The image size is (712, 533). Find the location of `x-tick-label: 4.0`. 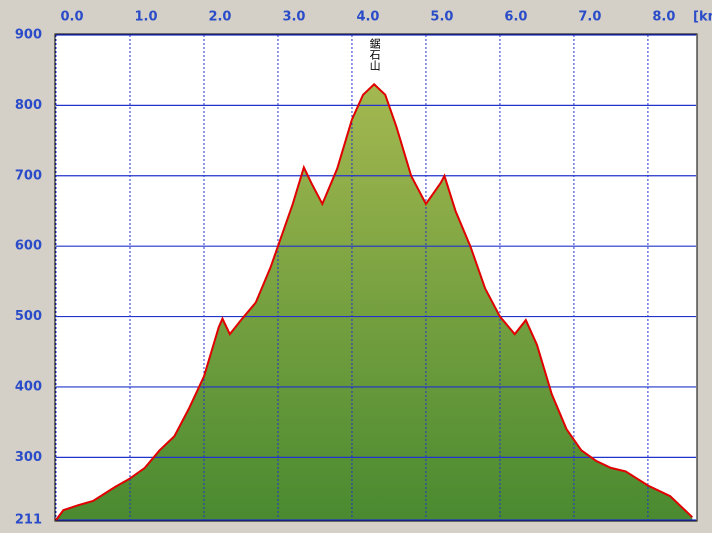

x-tick-label: 4.0 is located at coordinates (367, 17).